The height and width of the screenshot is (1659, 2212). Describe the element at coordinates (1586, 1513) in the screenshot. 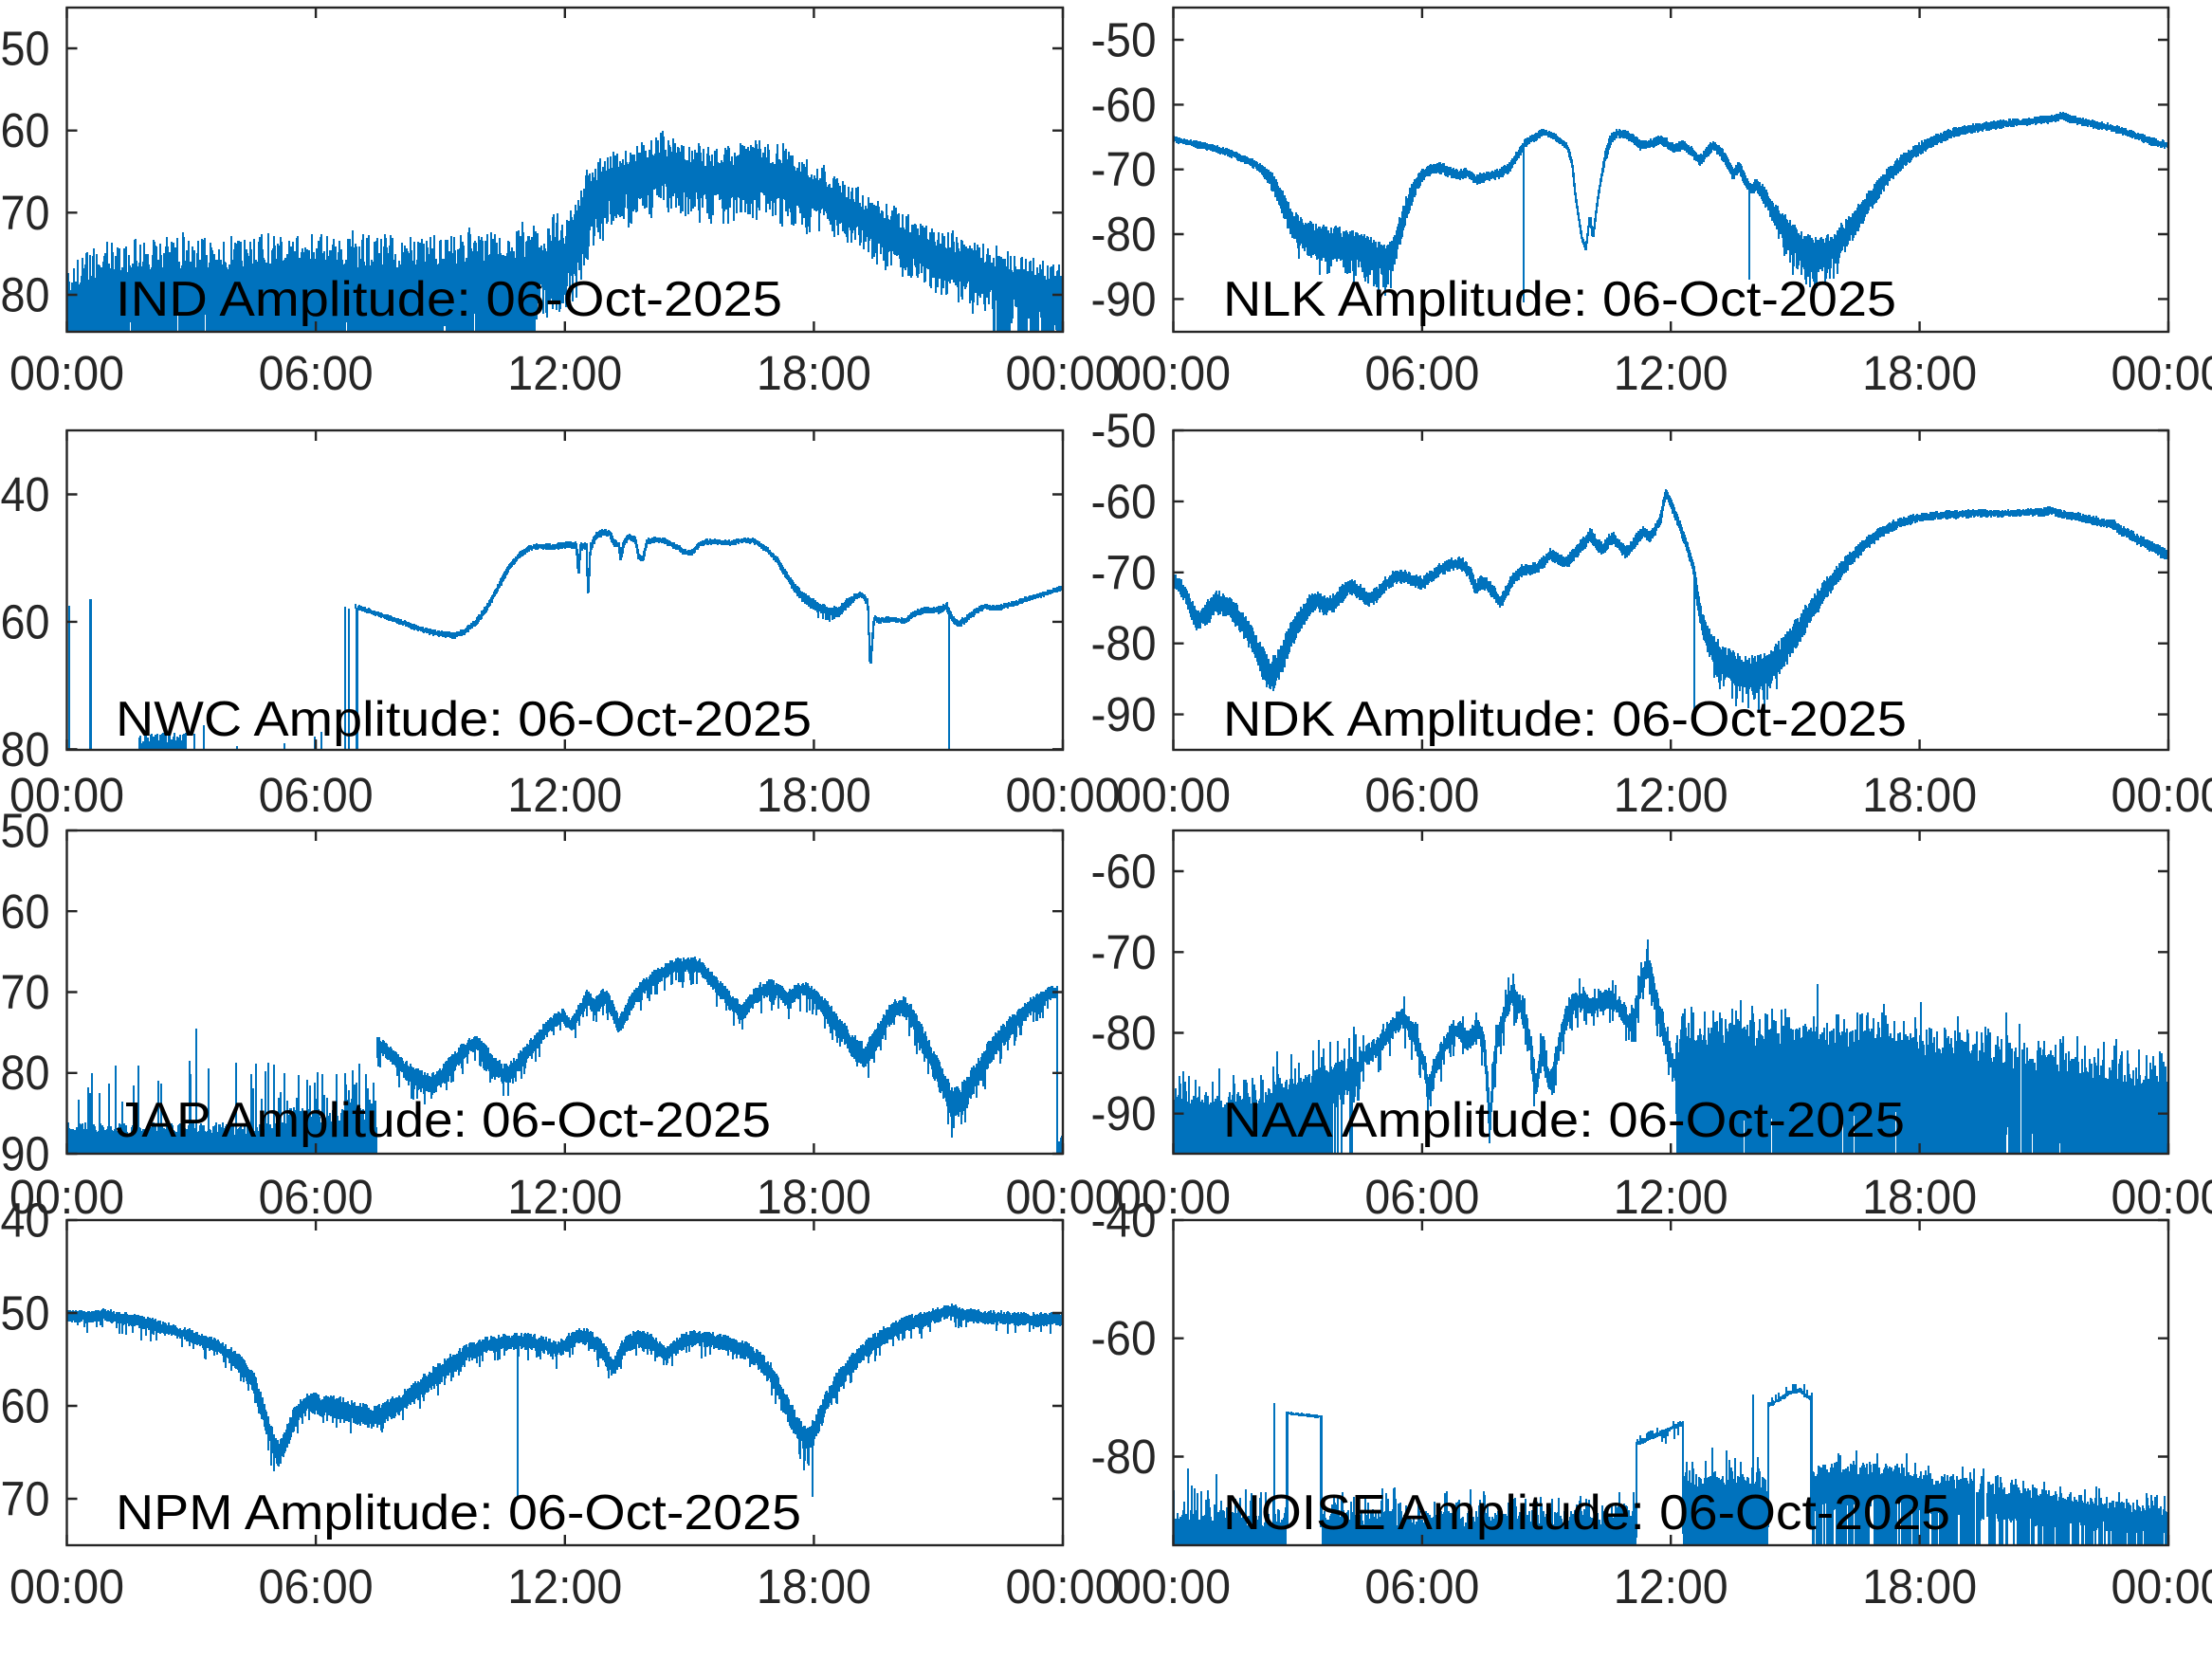

I see `svg-text: NOISE Amplitude: 06-Oct-2025` at that location.